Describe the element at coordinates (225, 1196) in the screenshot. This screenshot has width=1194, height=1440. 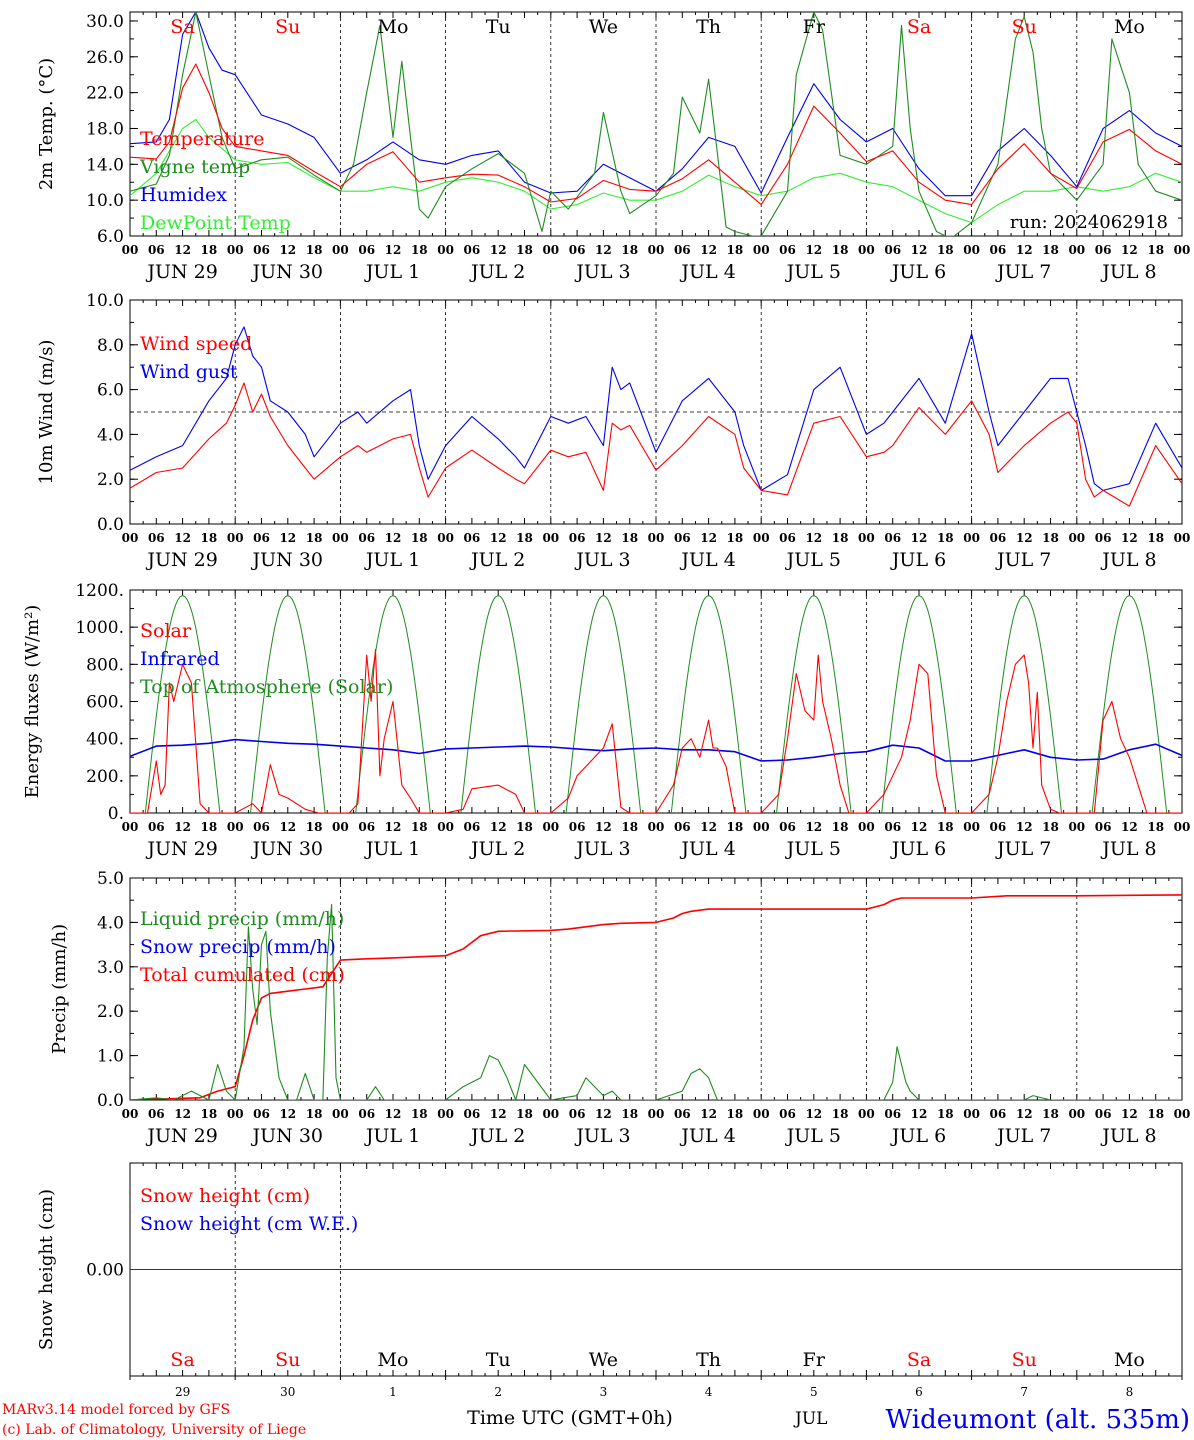
I see `legend-entry: Snow height (cm)` at that location.